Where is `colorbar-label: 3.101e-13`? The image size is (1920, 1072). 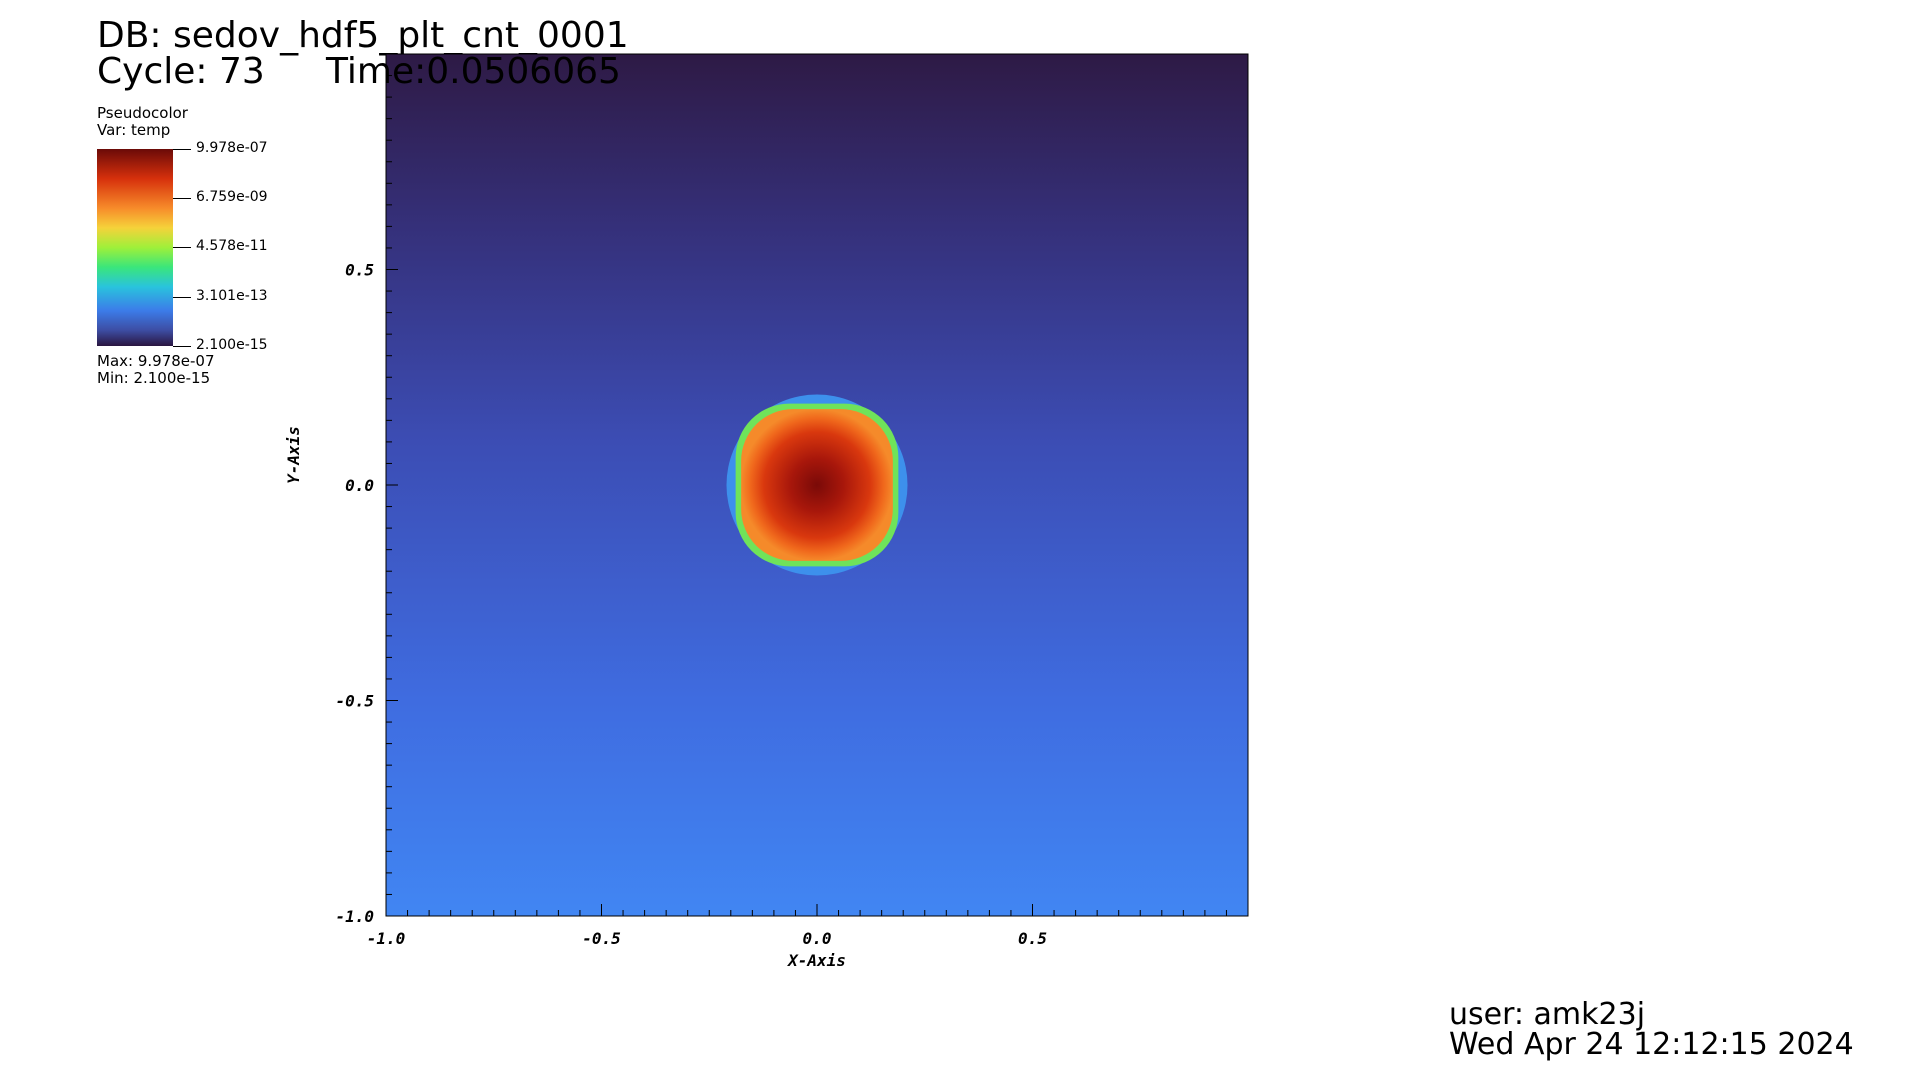
colorbar-label: 3.101e-13 is located at coordinates (232, 296).